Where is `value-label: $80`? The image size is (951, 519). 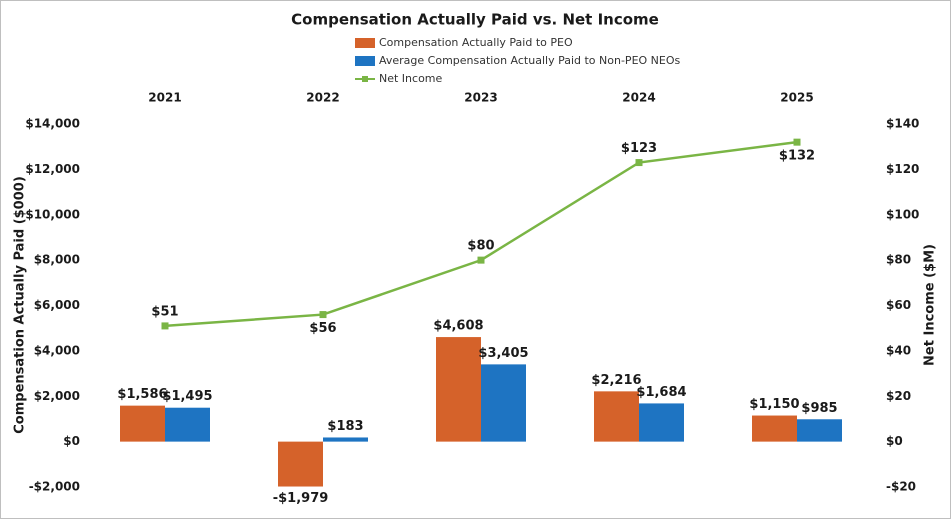
value-label: $80 is located at coordinates (480, 246).